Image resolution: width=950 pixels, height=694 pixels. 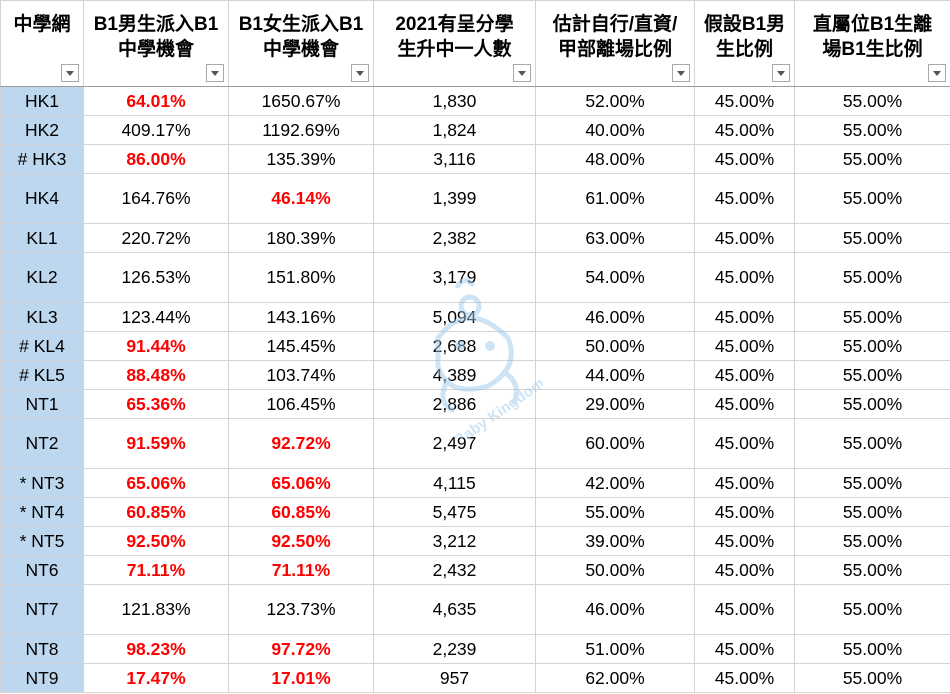 I want to click on b1-boys-chance-cell: 92.50%, so click(x=156, y=541).